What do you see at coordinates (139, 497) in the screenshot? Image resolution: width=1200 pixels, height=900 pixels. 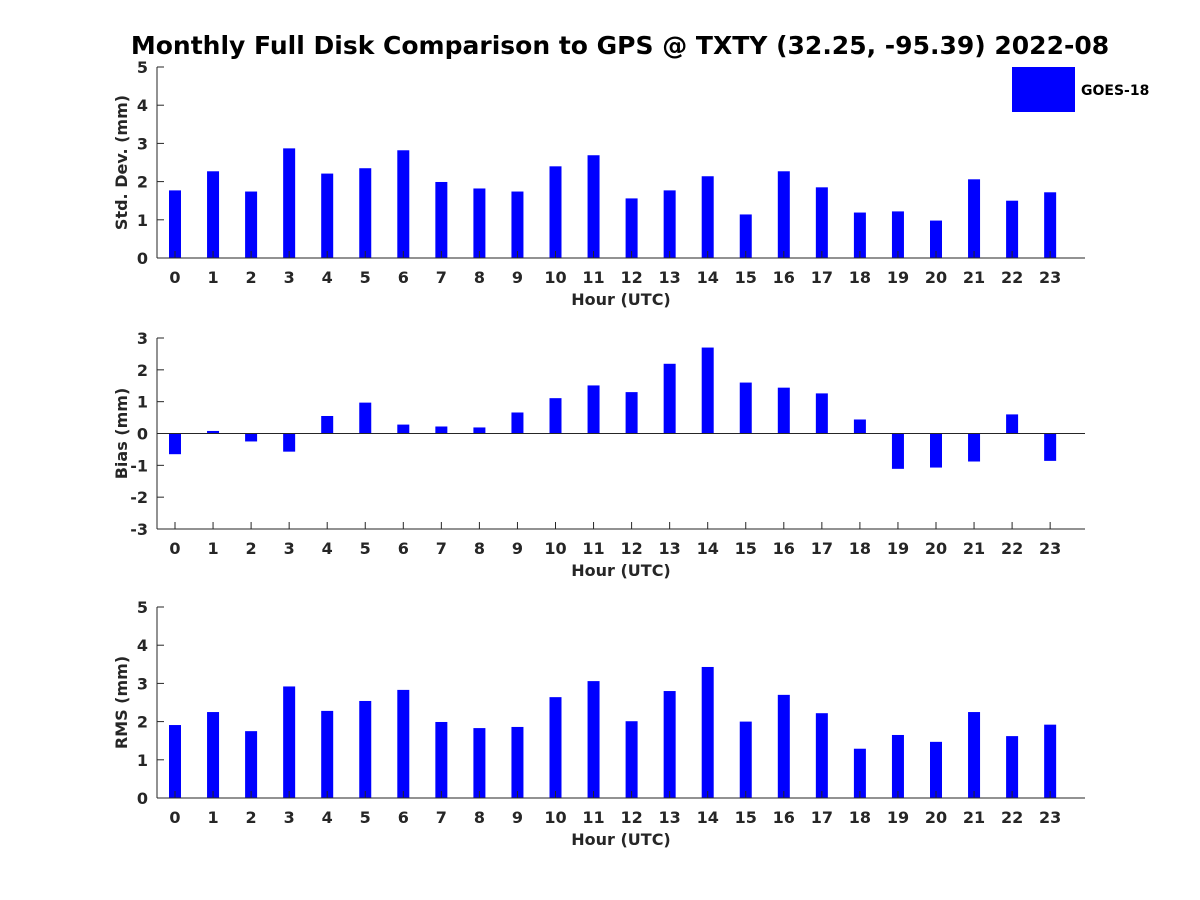 I see `y-tick-label: -2` at bounding box center [139, 497].